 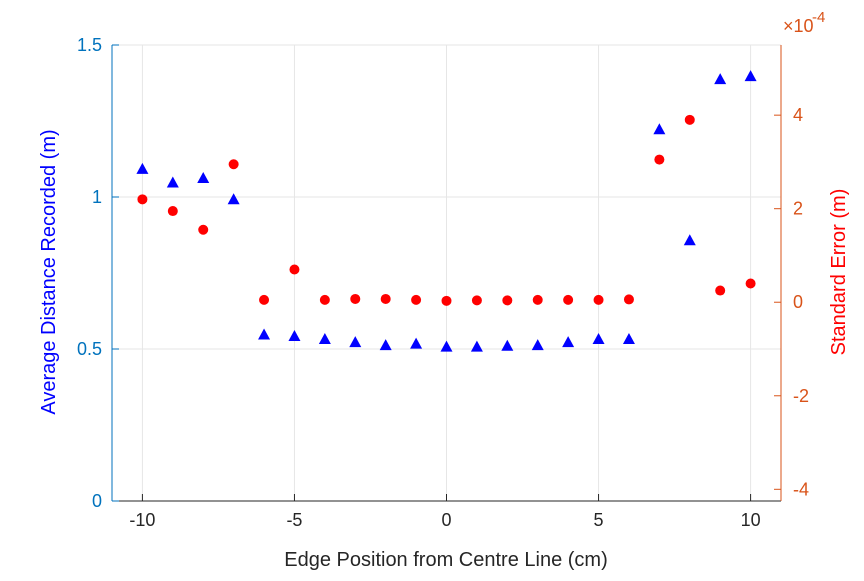 What do you see at coordinates (599, 520) in the screenshot?
I see `x-tick-label-3: 5` at bounding box center [599, 520].